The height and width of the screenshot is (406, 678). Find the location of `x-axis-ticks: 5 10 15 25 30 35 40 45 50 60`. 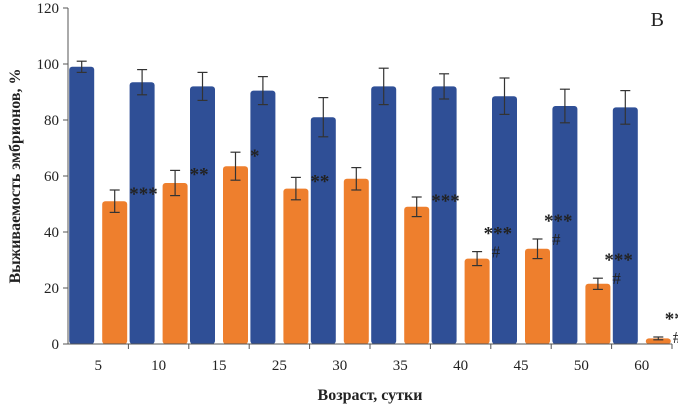

x-axis-ticks: 5 10 15 25 30 35 40 45 50 60 is located at coordinates (383, 359).